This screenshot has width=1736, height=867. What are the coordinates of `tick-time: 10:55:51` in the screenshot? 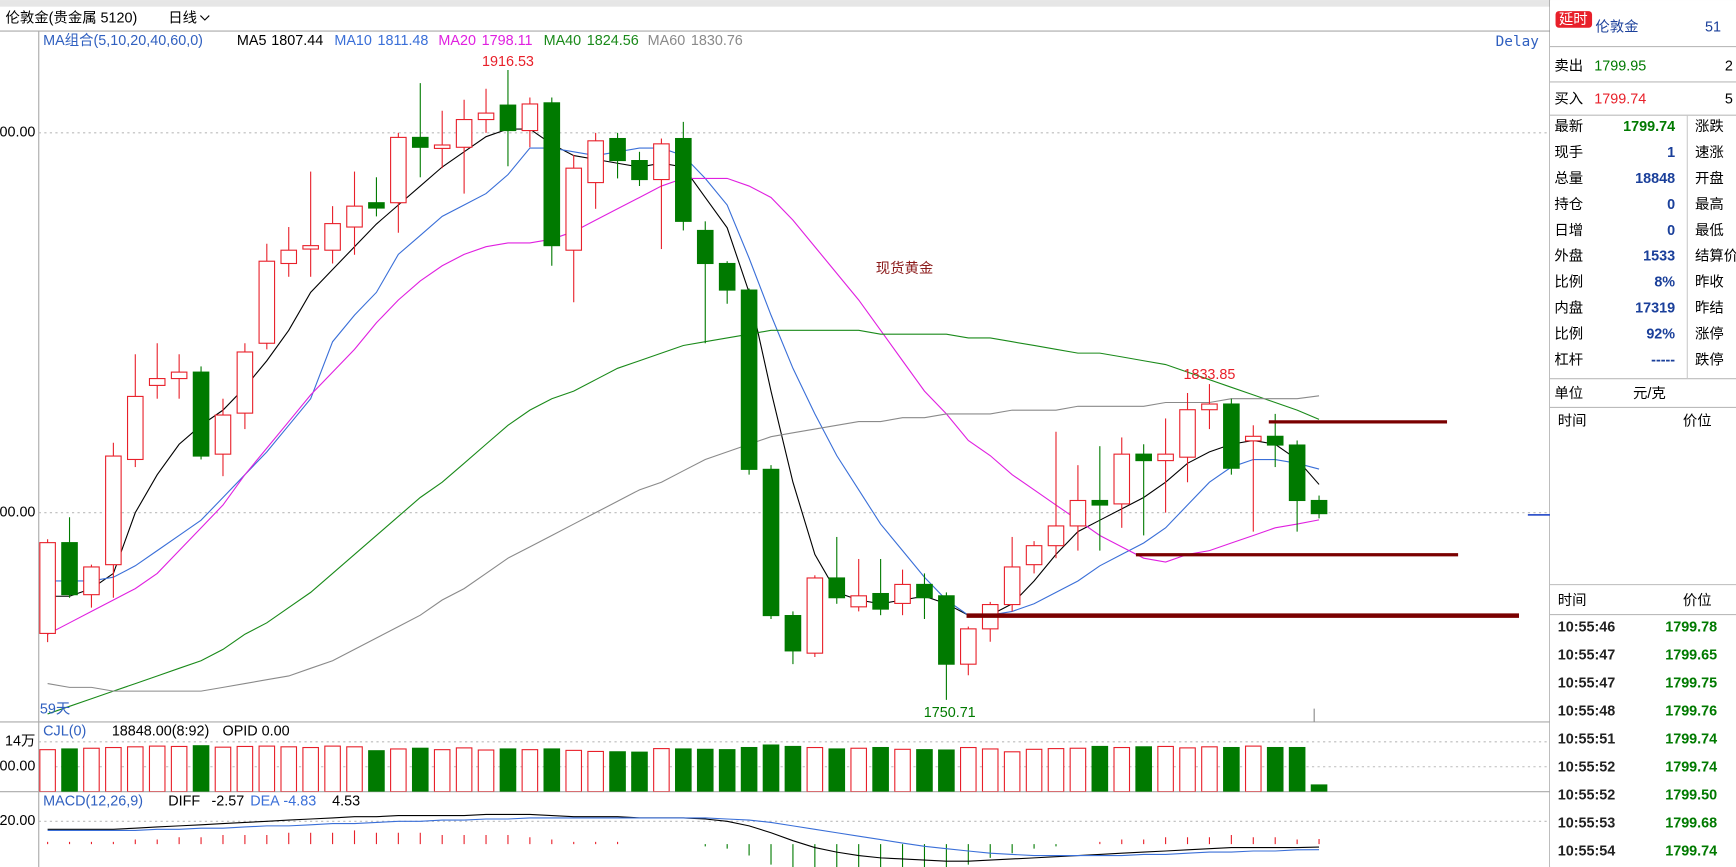 It's located at (1587, 740).